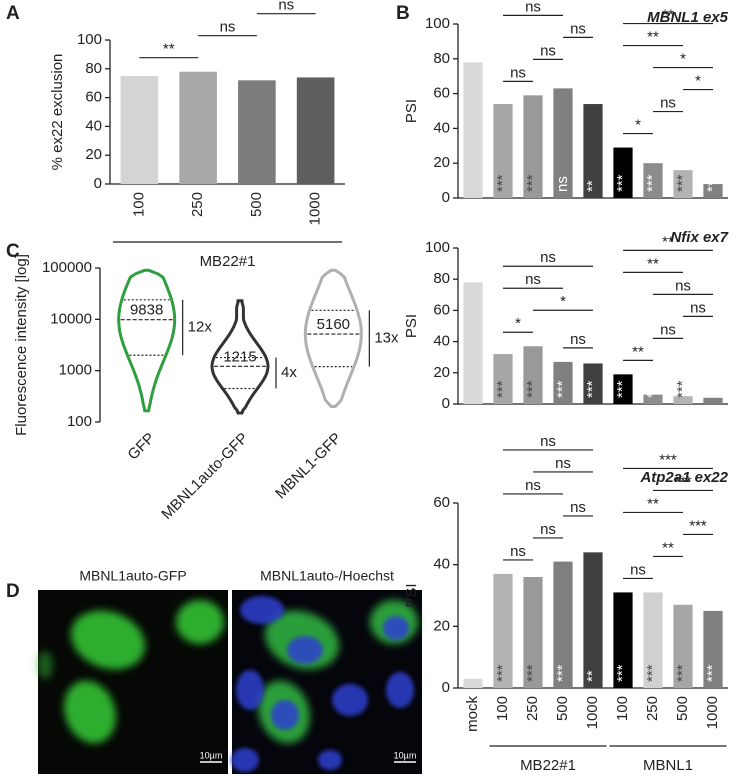 The height and width of the screenshot is (776, 736). Describe the element at coordinates (688, 17) in the screenshot. I see `chart-title: MBNL1 ex5` at that location.